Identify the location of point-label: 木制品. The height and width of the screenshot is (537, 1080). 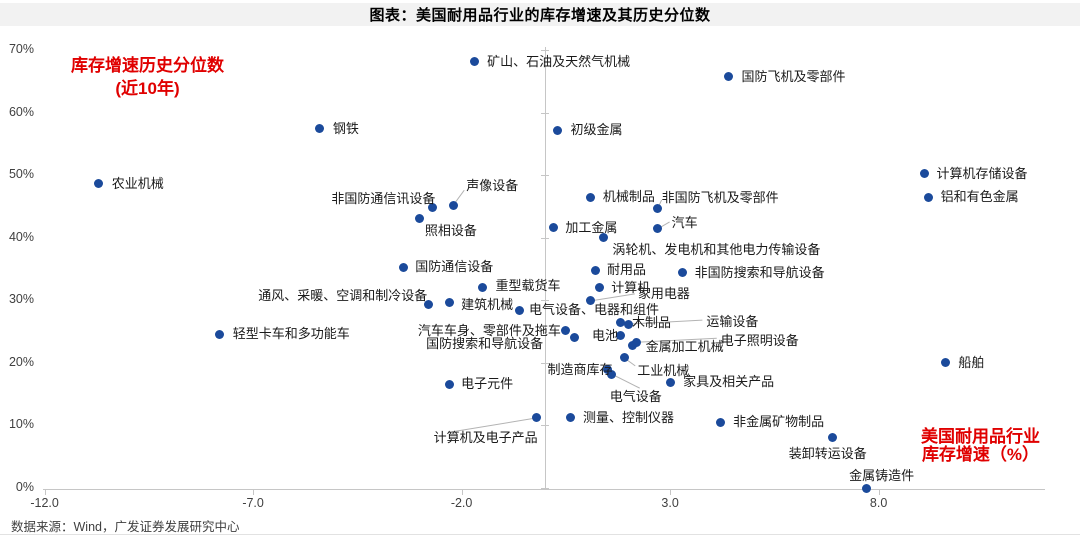
(652, 323).